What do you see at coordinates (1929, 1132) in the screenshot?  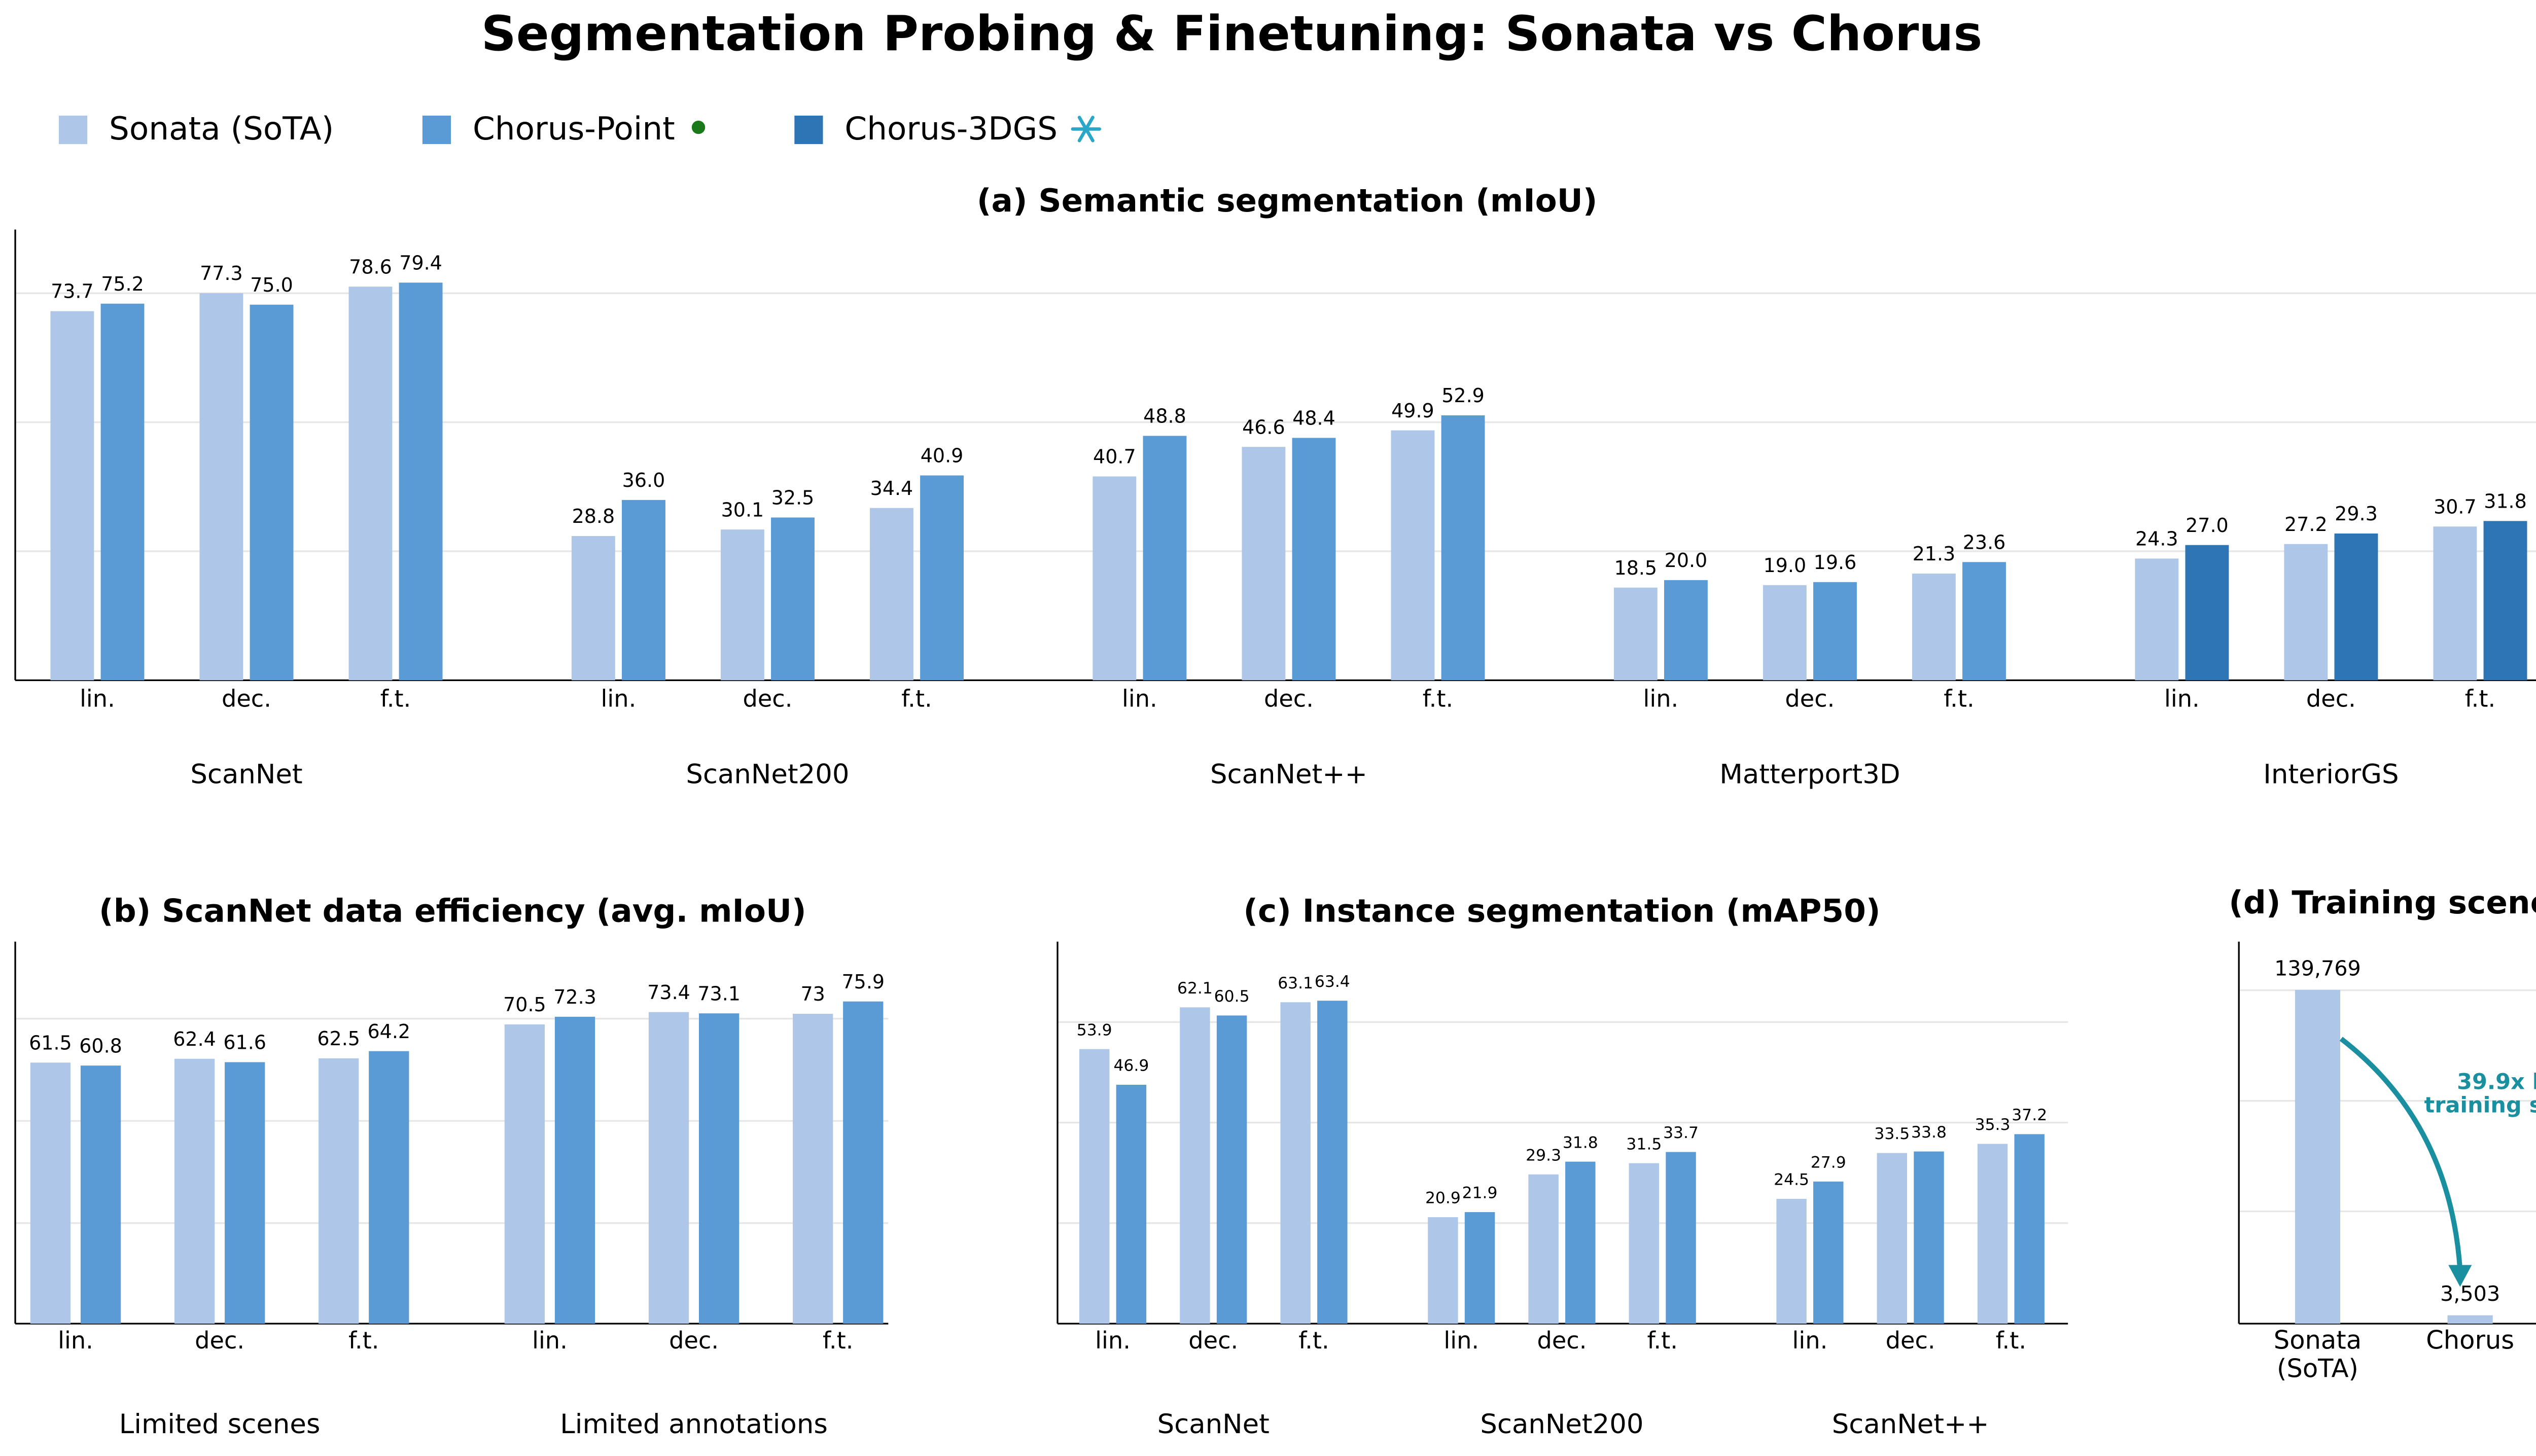 I see `value-label: 33.8` at bounding box center [1929, 1132].